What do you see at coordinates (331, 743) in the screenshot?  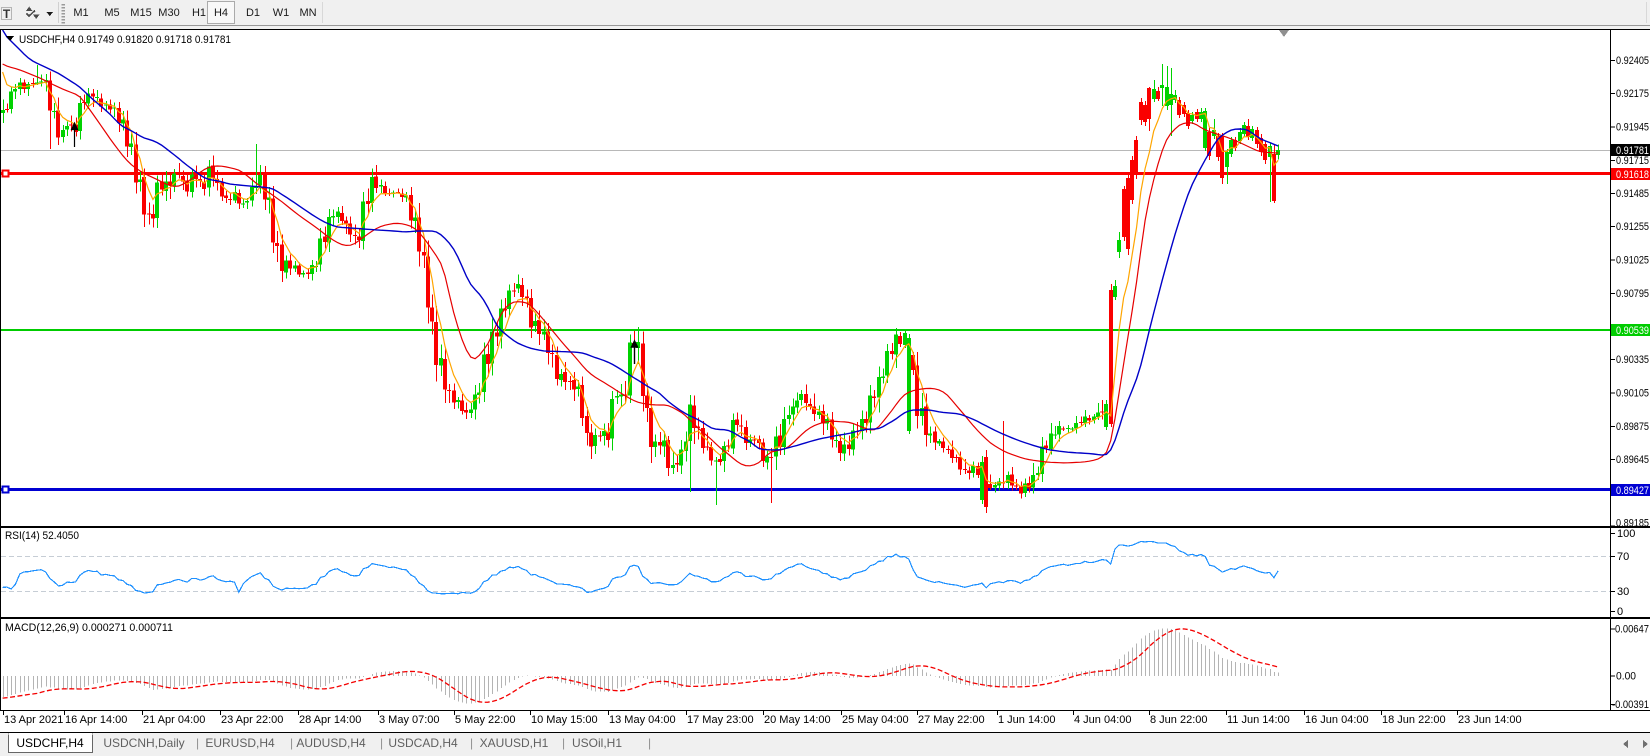 I see `svg-text: AUDUSD,H4` at bounding box center [331, 743].